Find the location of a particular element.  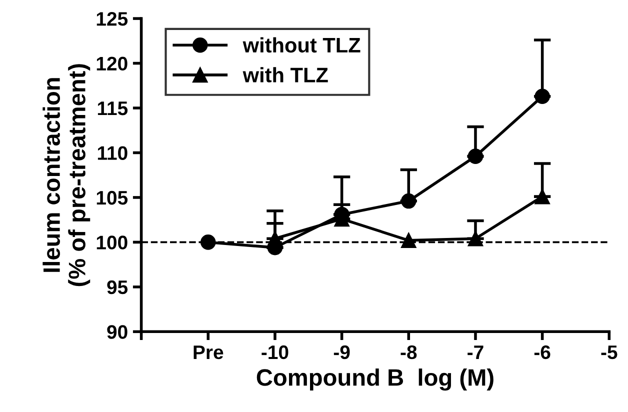

y-tick-label: 100 is located at coordinates (112, 243).